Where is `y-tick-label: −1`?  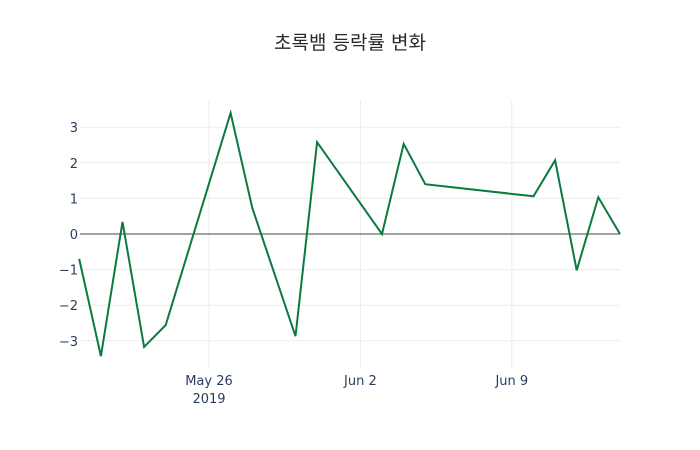
y-tick-label: −1 is located at coordinates (68, 271).